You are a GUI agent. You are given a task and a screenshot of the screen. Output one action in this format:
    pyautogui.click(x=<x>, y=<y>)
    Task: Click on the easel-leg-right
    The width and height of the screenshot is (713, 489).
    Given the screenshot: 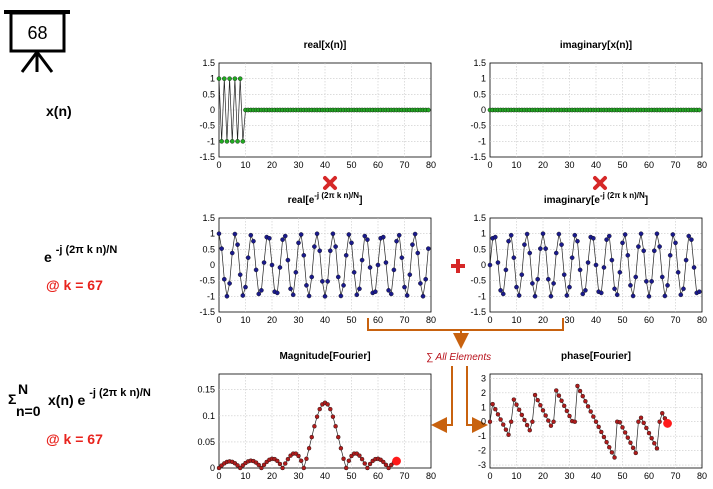 What is the action you would take?
    pyautogui.click(x=44, y=62)
    